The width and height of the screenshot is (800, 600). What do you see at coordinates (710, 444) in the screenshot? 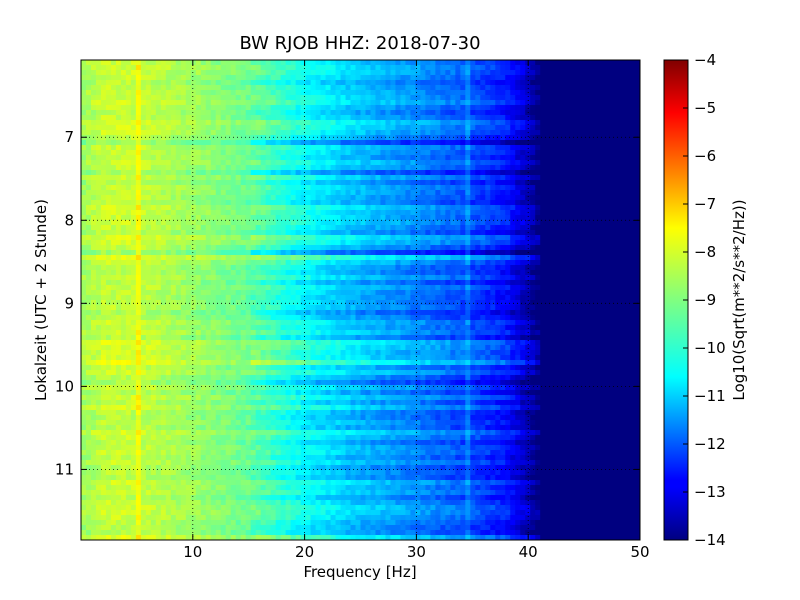
I see `colorbar-tick-label: −12` at bounding box center [710, 444].